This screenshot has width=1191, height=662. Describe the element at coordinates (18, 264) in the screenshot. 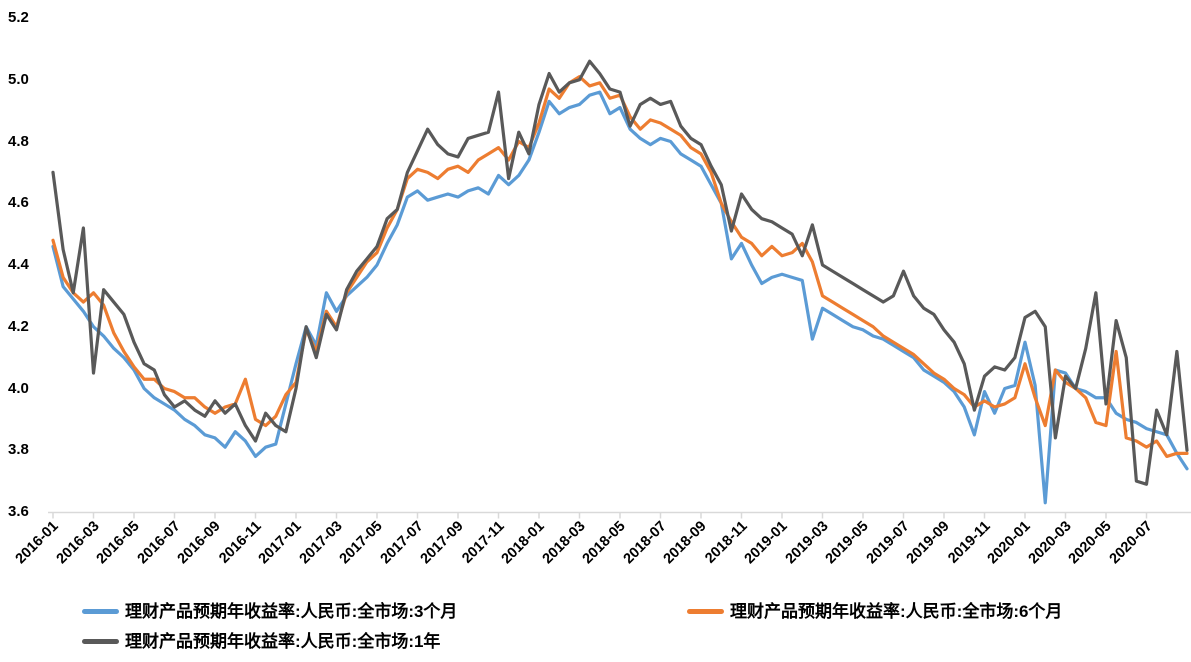

I see `y-tick-label: 4.4` at that location.